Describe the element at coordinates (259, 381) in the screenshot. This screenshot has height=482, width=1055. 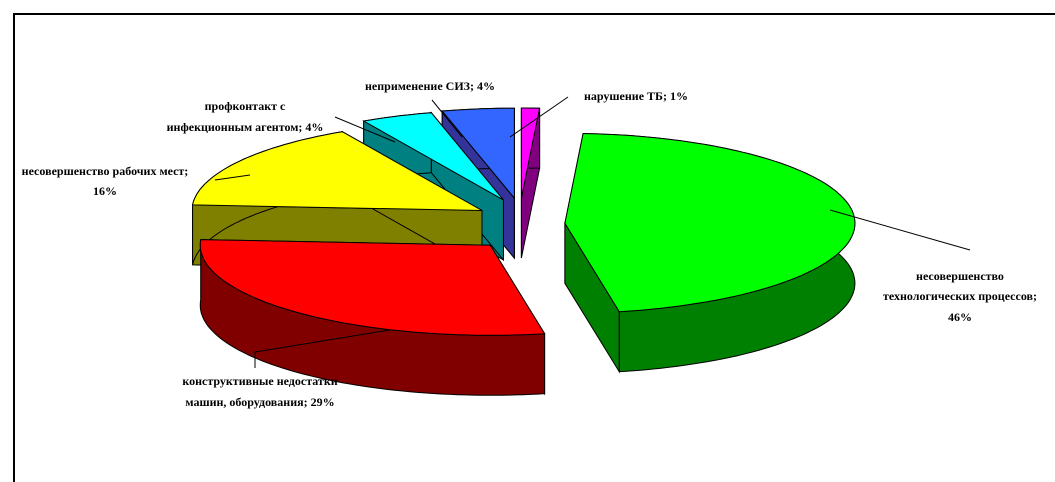
I see `data-label: конструктивные недостатки` at that location.